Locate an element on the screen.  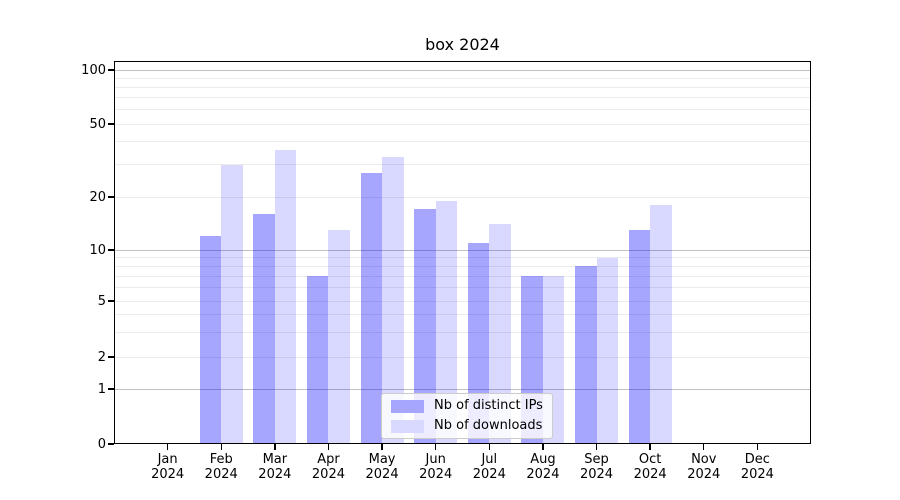
chart-title: box 2024 is located at coordinates (462, 44).